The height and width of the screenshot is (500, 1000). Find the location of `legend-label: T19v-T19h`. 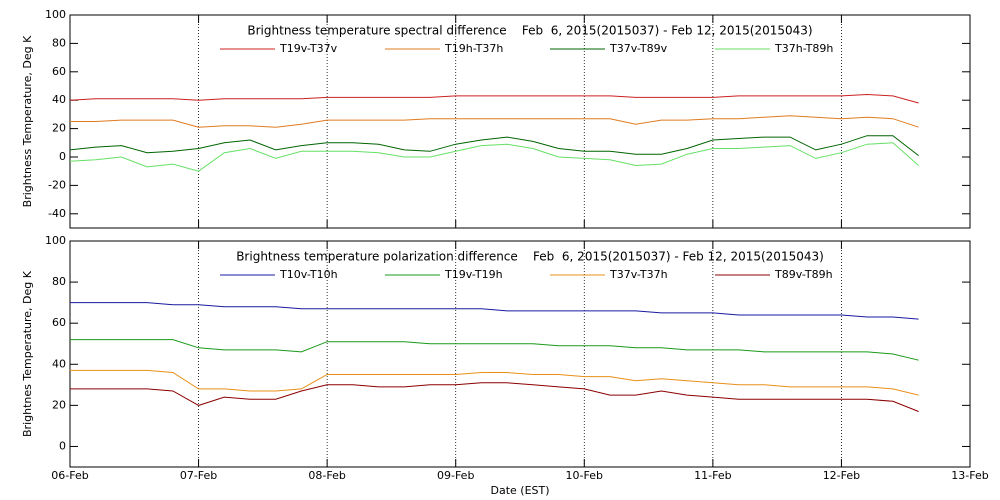

legend-label: T19v-T19h is located at coordinates (473, 274).